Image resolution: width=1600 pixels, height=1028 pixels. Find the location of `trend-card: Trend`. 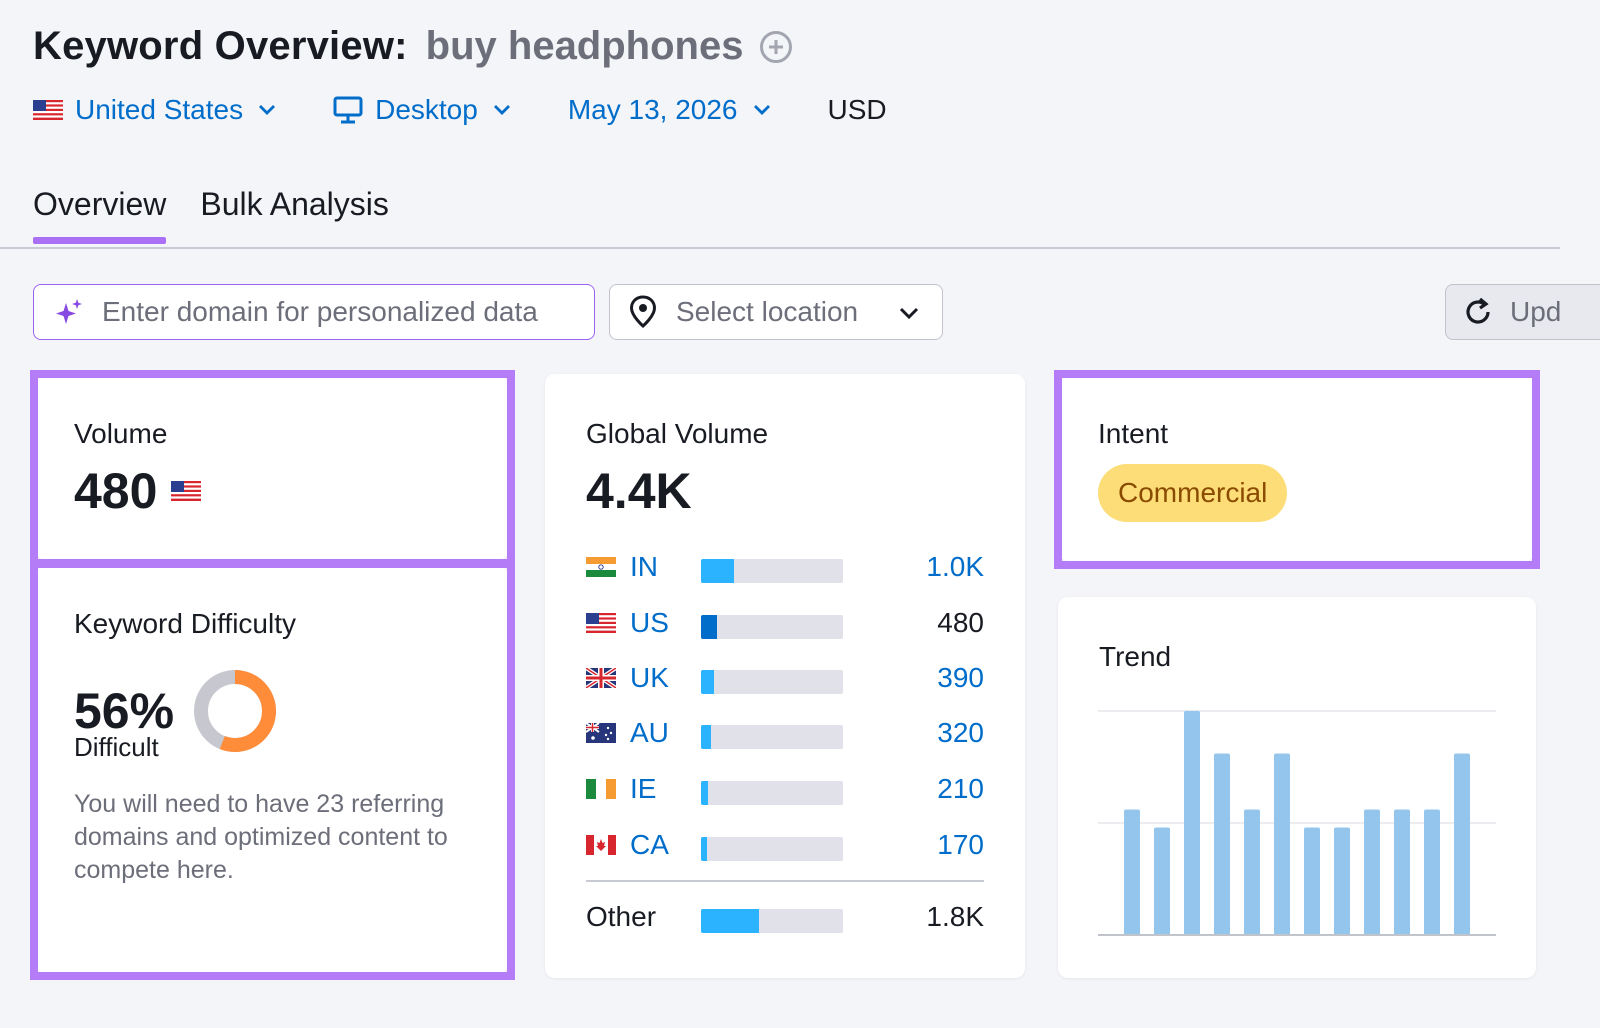

trend-card: Trend is located at coordinates (1297, 787).